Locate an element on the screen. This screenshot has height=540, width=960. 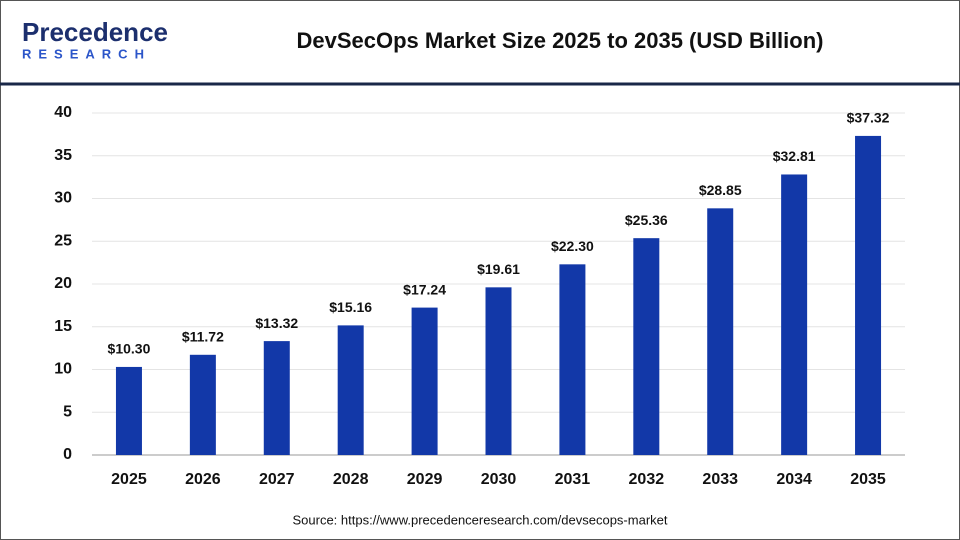
x-tick-label: 2032 is located at coordinates (647, 479).